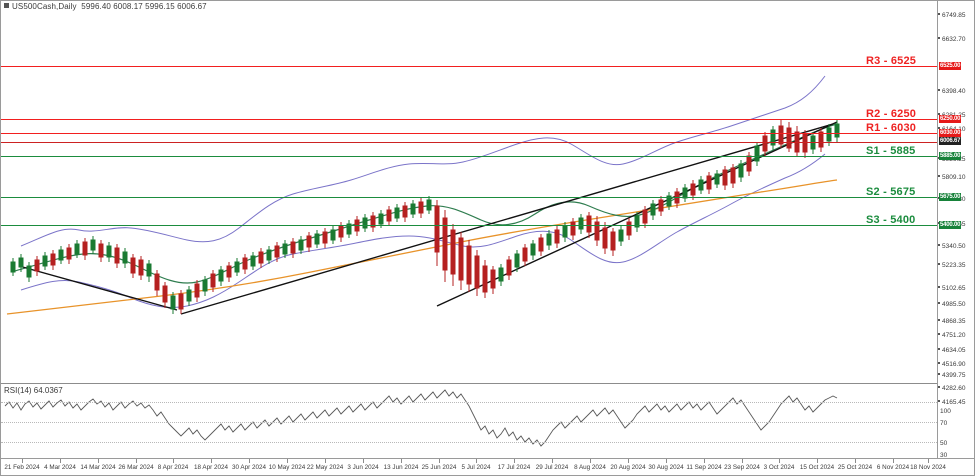  What do you see at coordinates (891, 114) in the screenshot?
I see `label-r2: R2 - 6250` at bounding box center [891, 114].